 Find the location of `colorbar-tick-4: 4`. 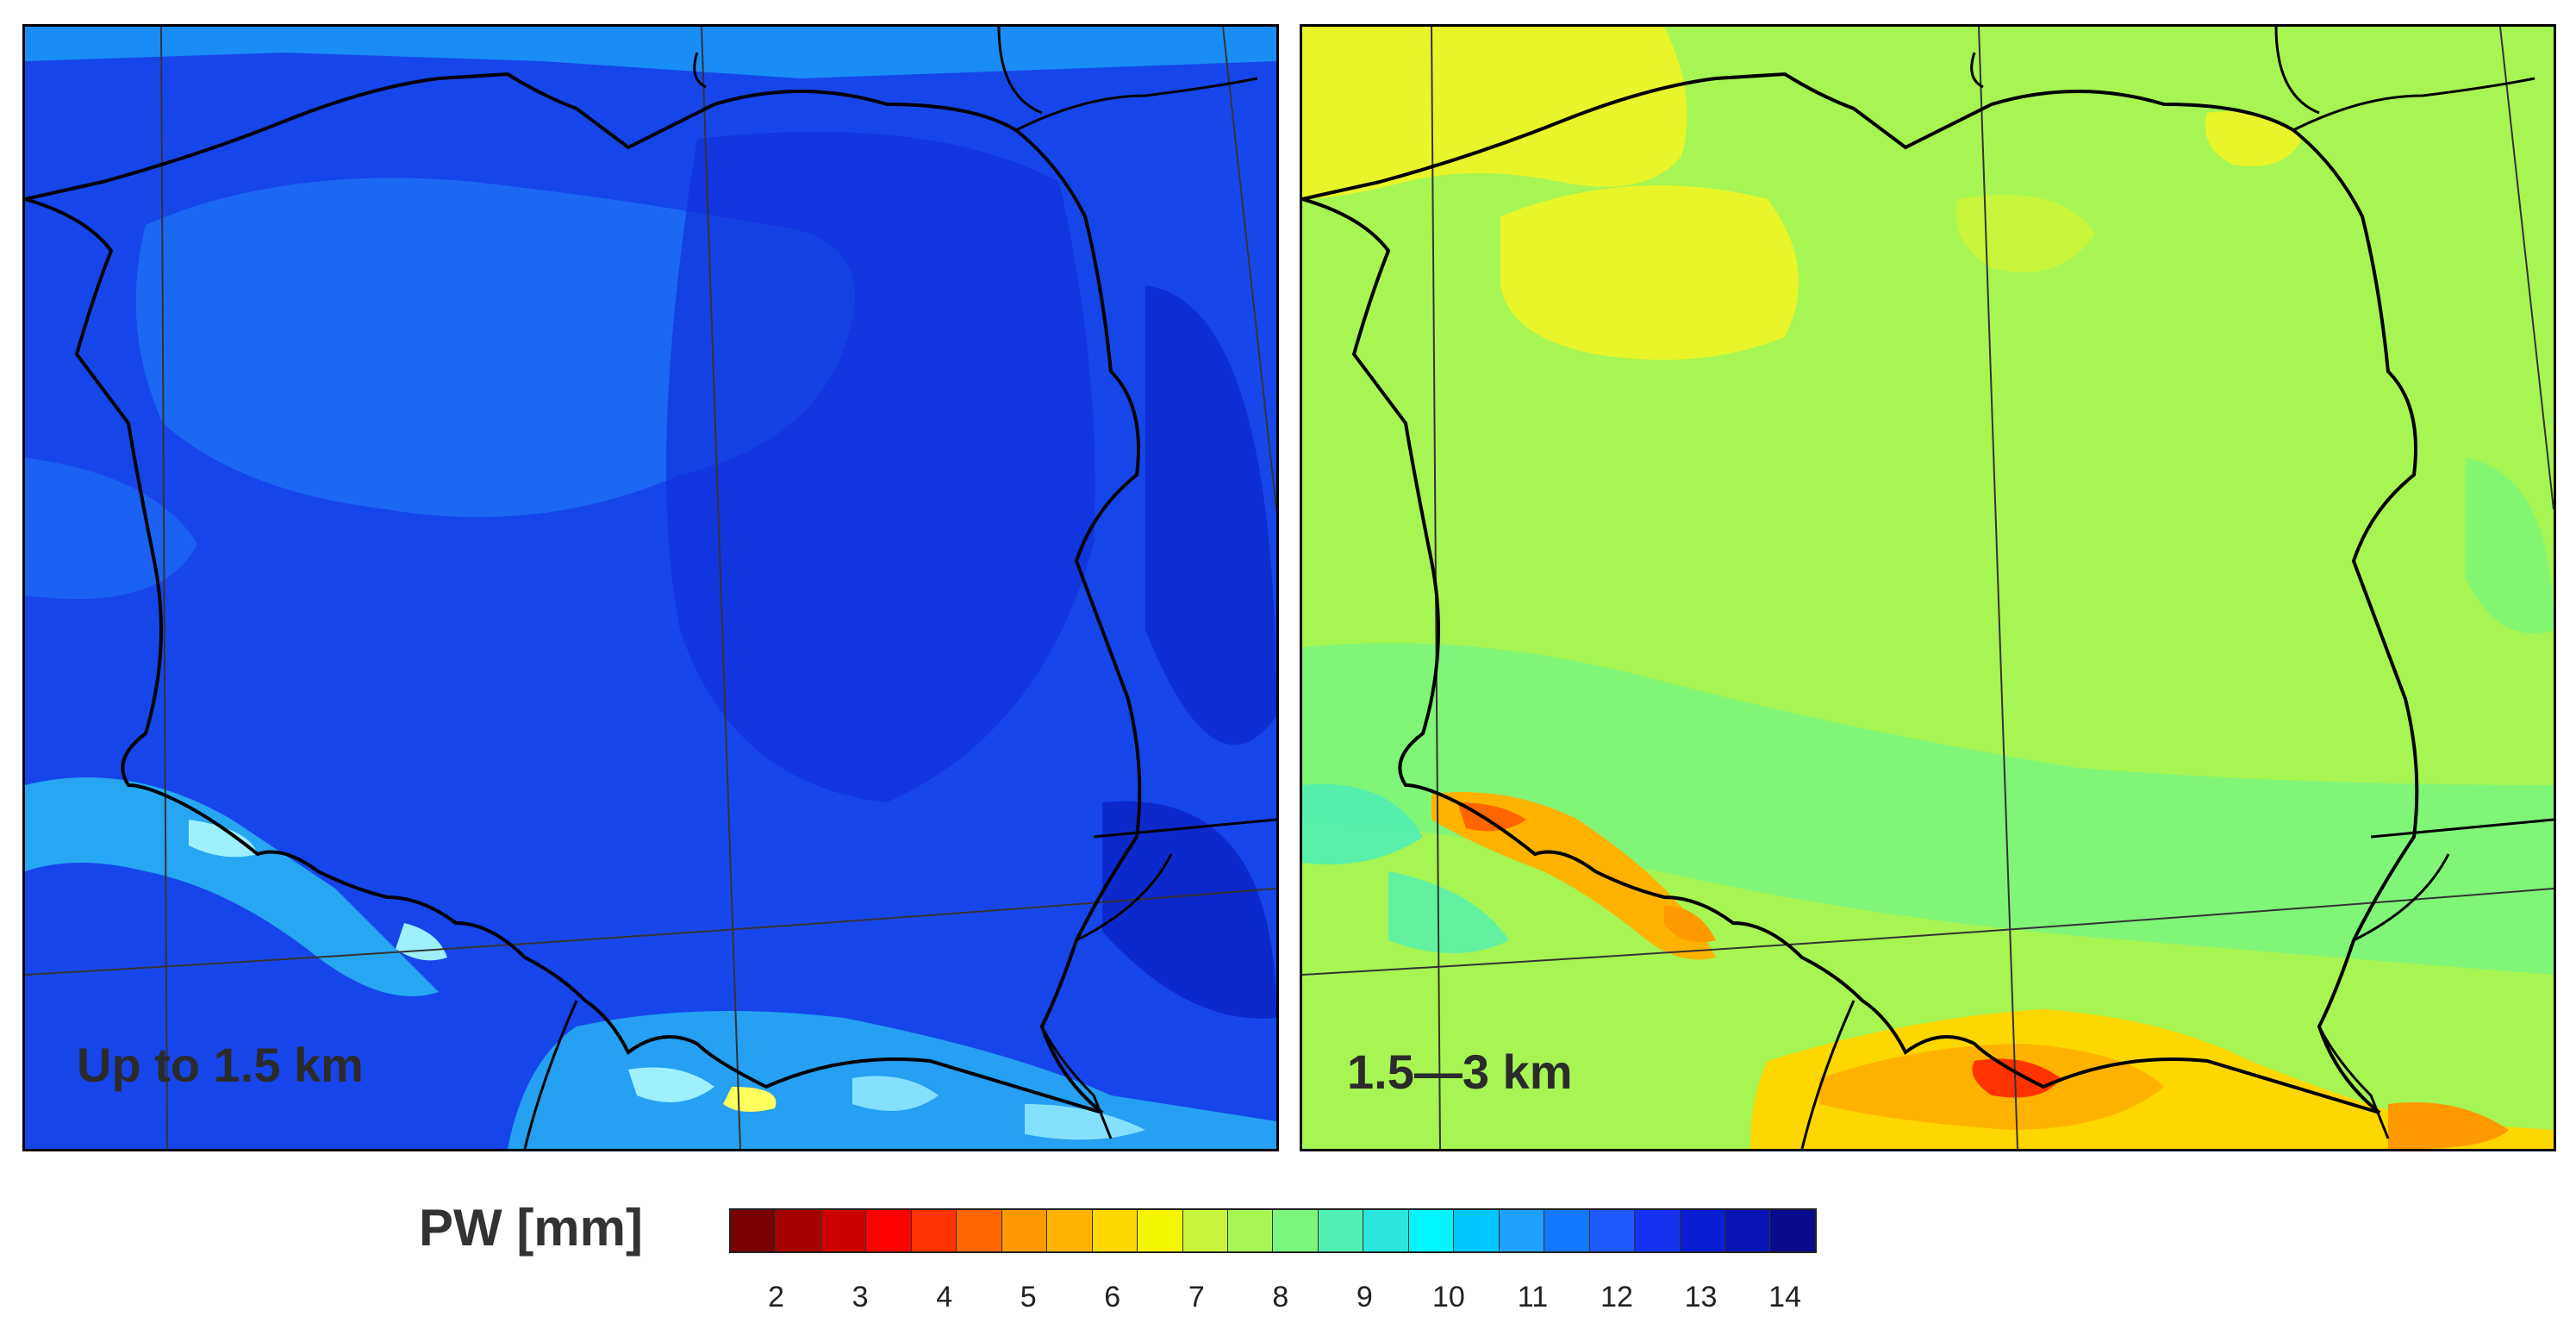

colorbar-tick-4: 4 is located at coordinates (944, 1297).